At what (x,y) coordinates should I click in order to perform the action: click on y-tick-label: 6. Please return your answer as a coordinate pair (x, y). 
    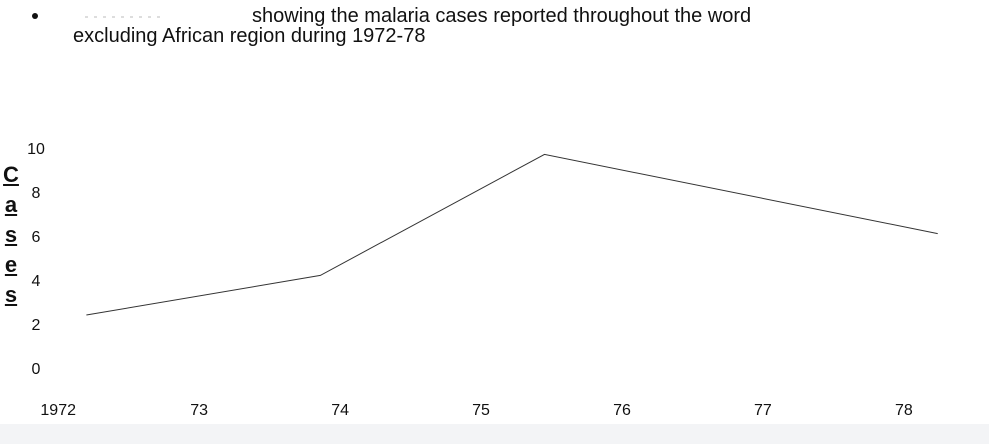
    Looking at the image, I should click on (36, 237).